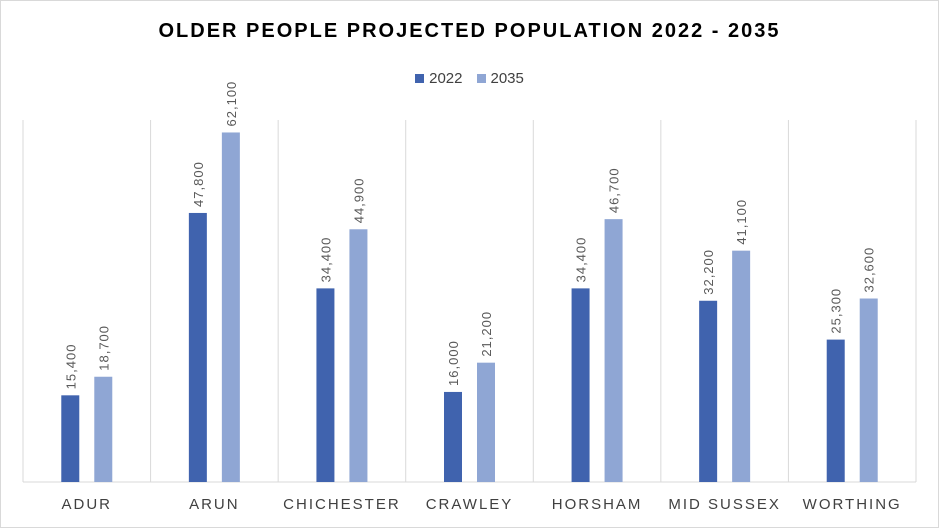 This screenshot has height=528, width=939. I want to click on data-label: 32,600, so click(869, 270).